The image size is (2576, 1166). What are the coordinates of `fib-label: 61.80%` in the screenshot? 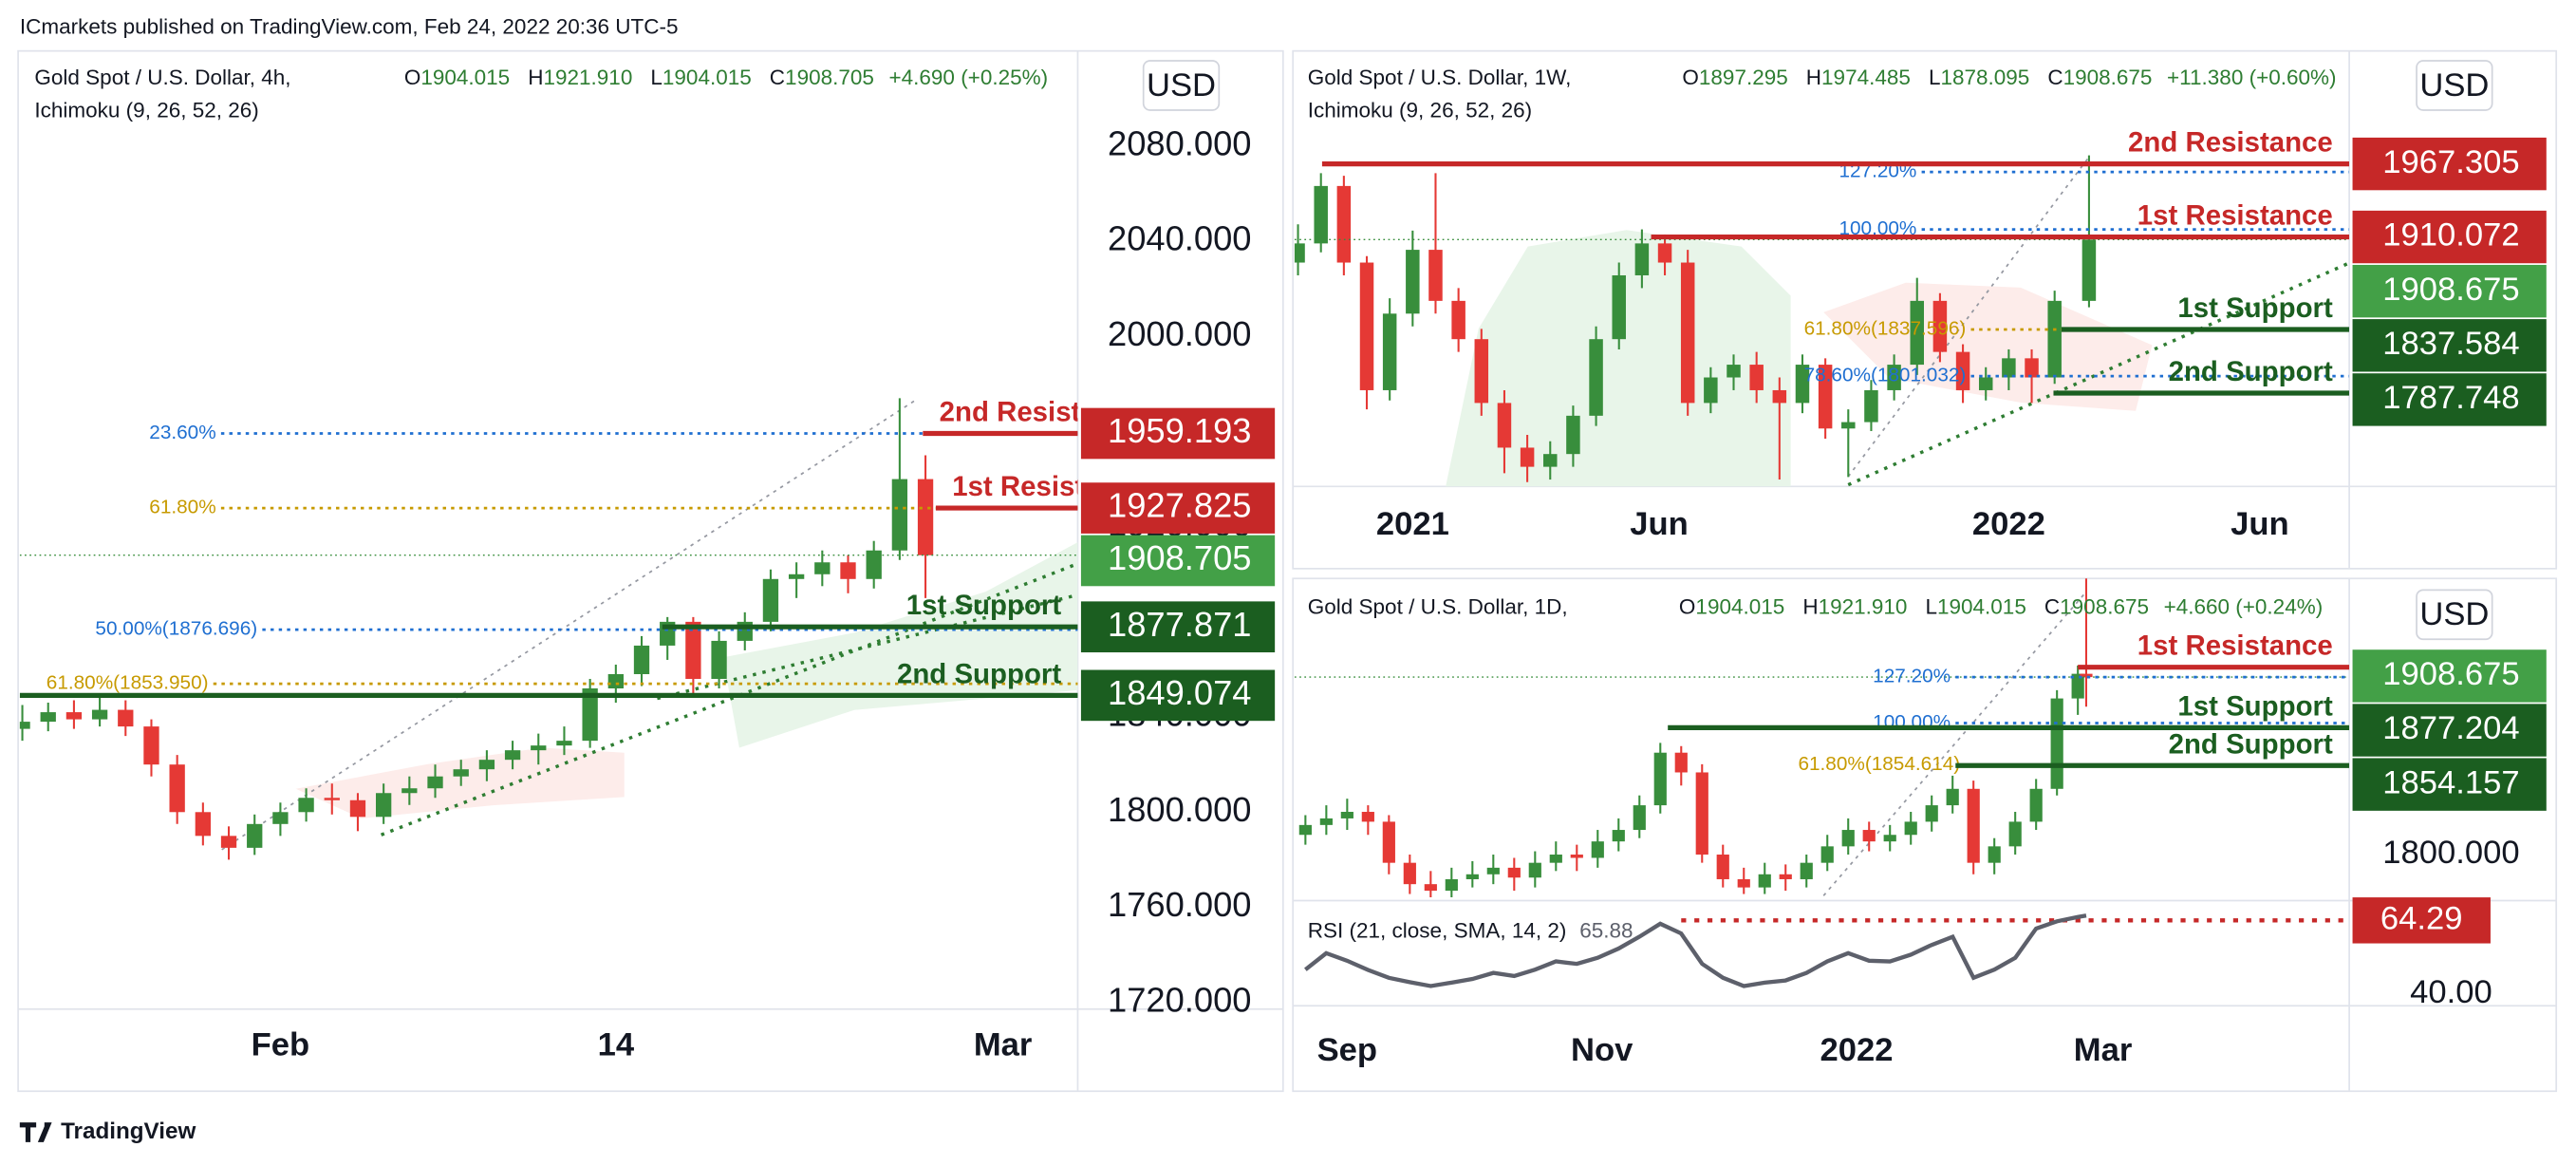 It's located at (182, 507).